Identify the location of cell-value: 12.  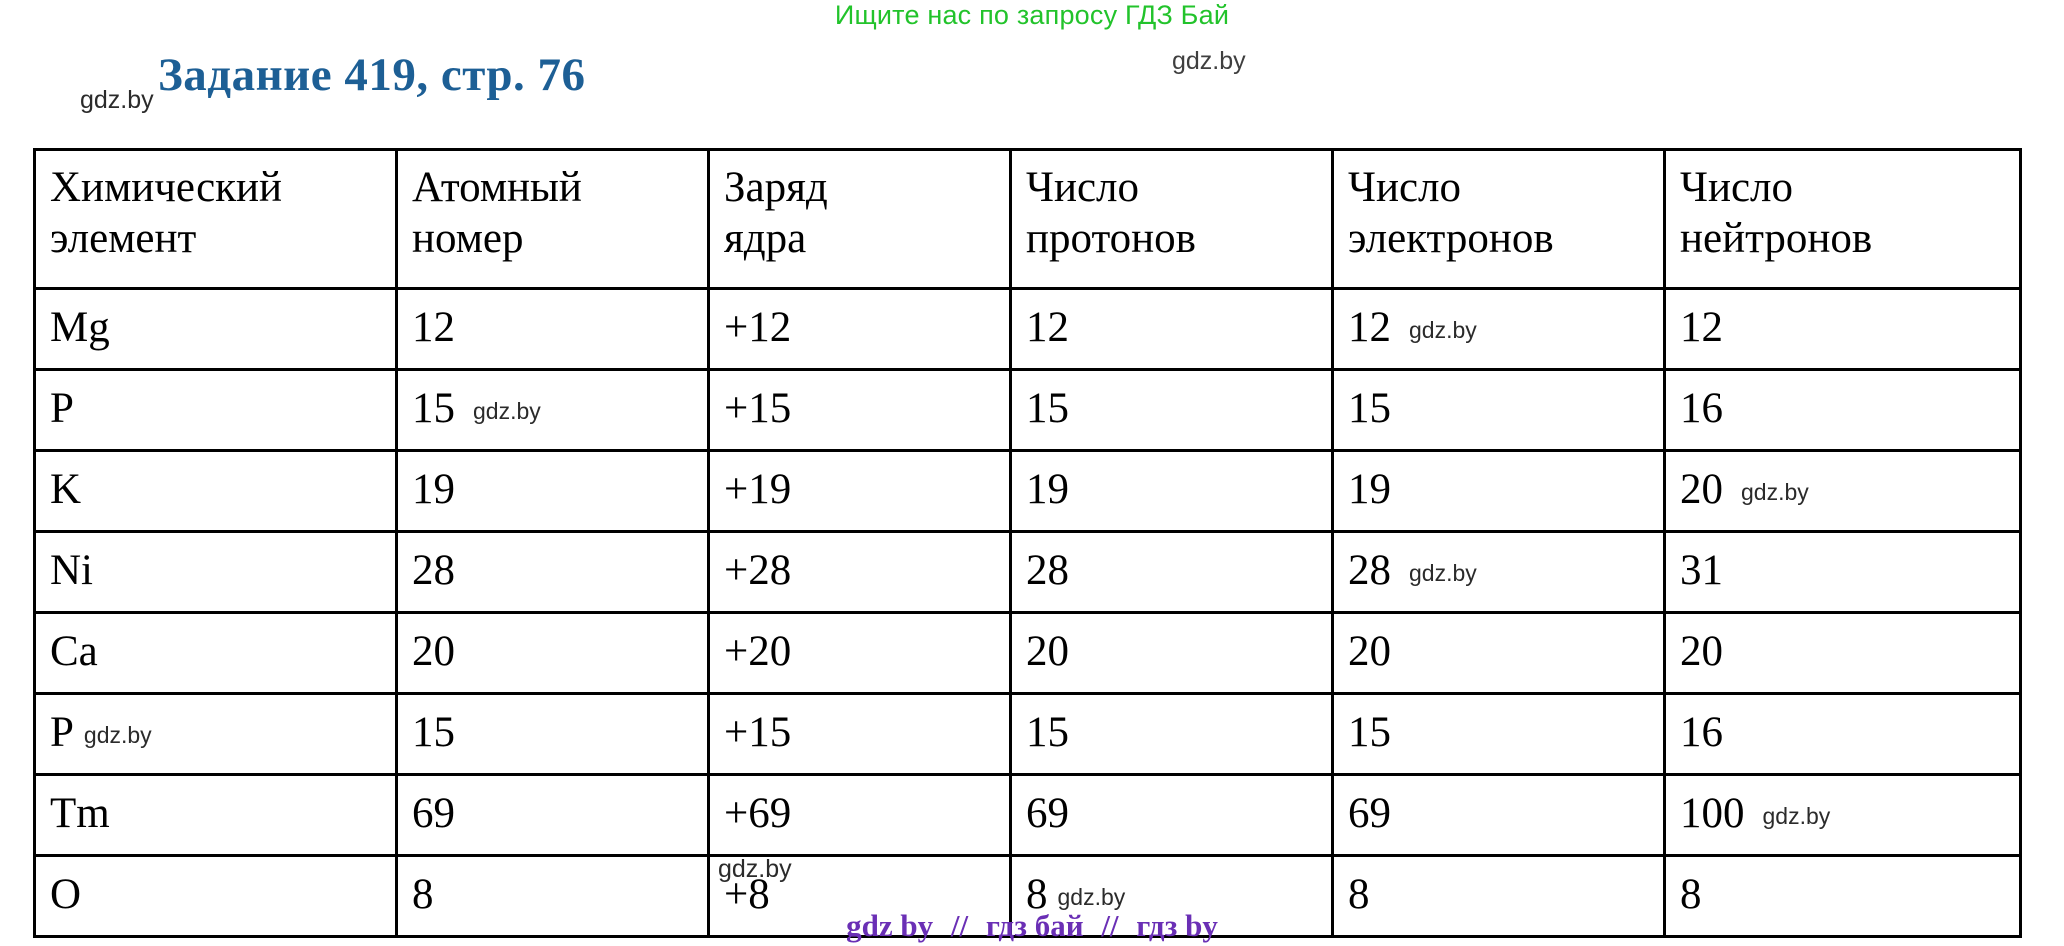
(1369, 327).